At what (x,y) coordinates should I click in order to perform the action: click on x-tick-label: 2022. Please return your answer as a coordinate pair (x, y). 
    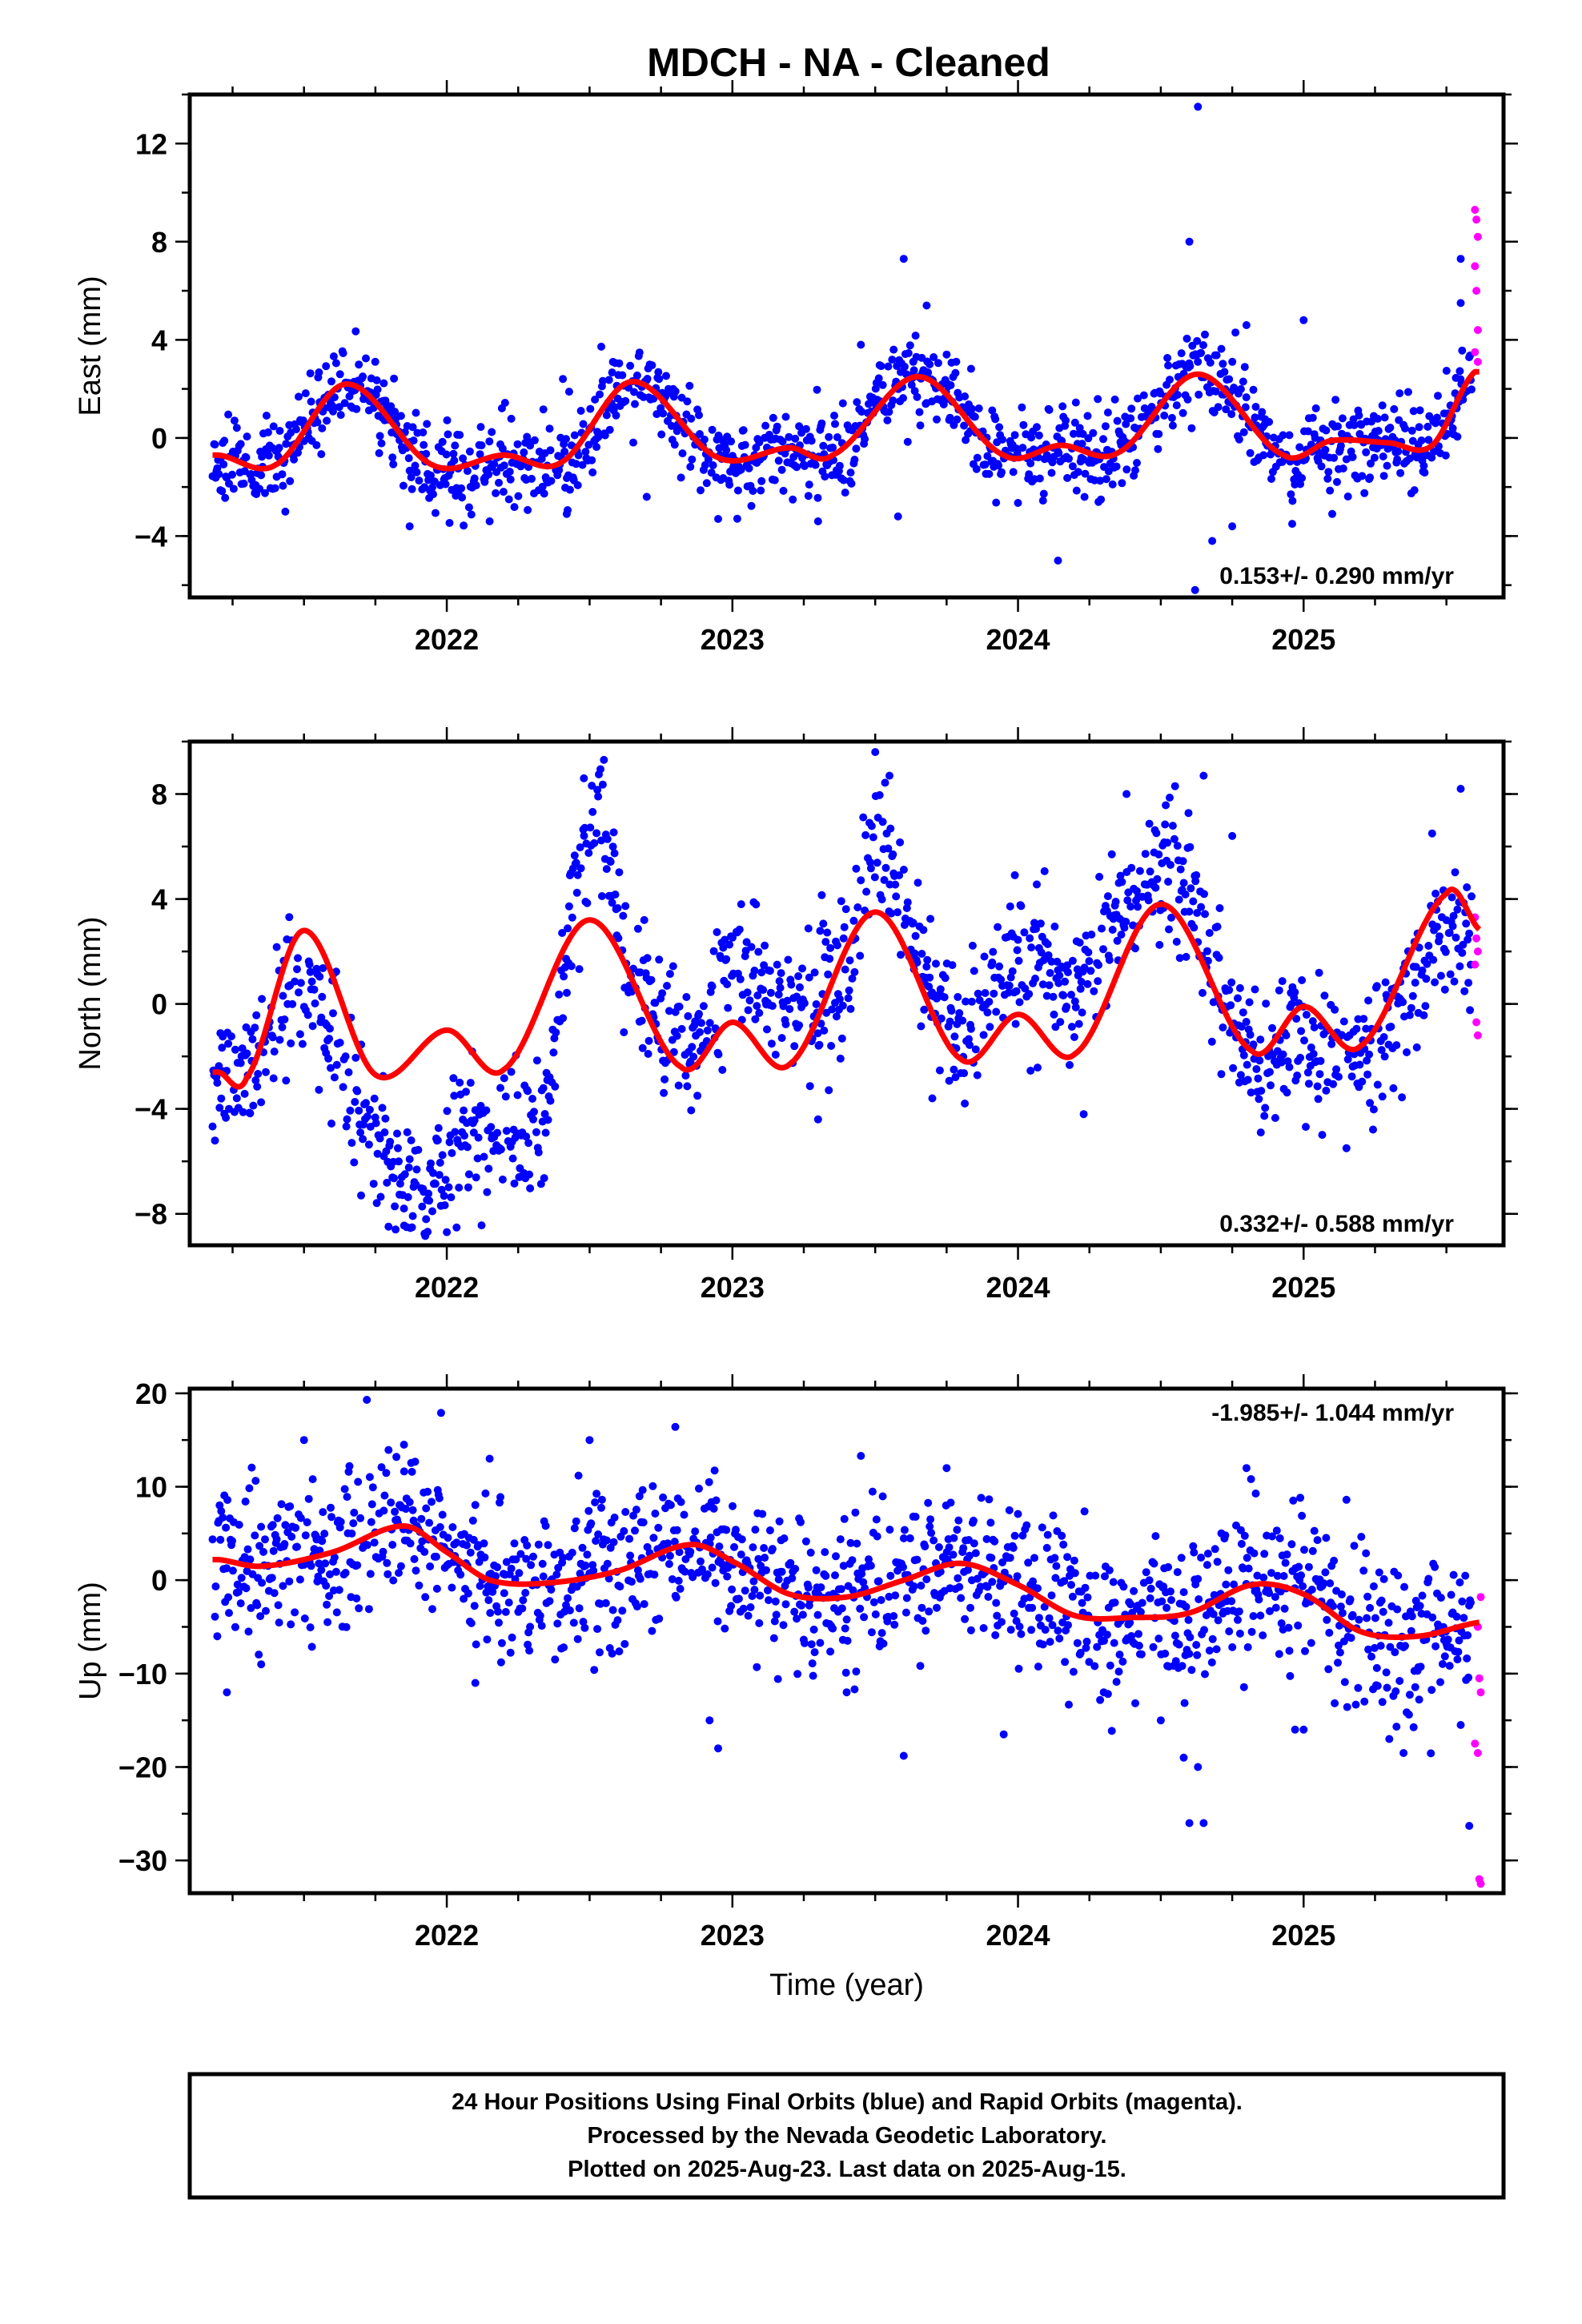
    Looking at the image, I should click on (447, 1287).